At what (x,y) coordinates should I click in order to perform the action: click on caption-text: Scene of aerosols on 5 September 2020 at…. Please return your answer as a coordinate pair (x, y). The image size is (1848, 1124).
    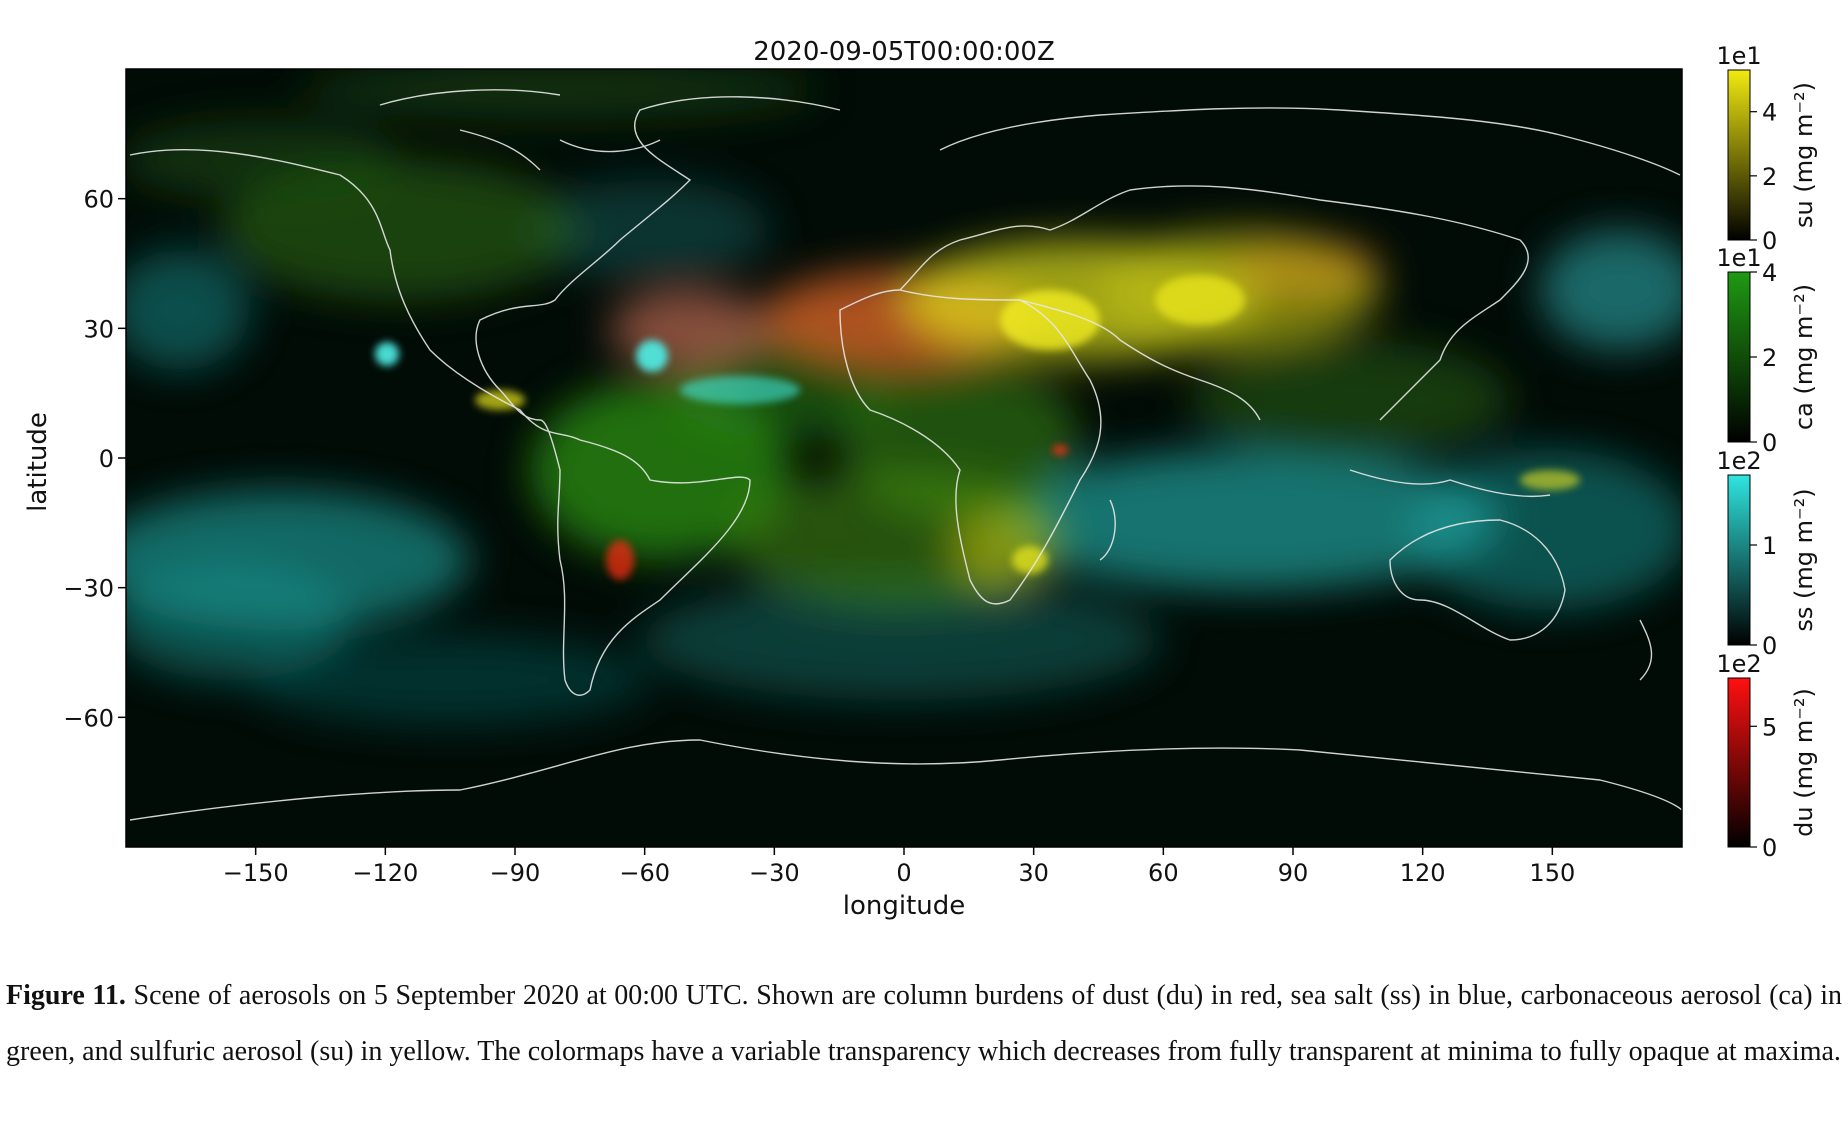
    Looking at the image, I should click on (924, 1023).